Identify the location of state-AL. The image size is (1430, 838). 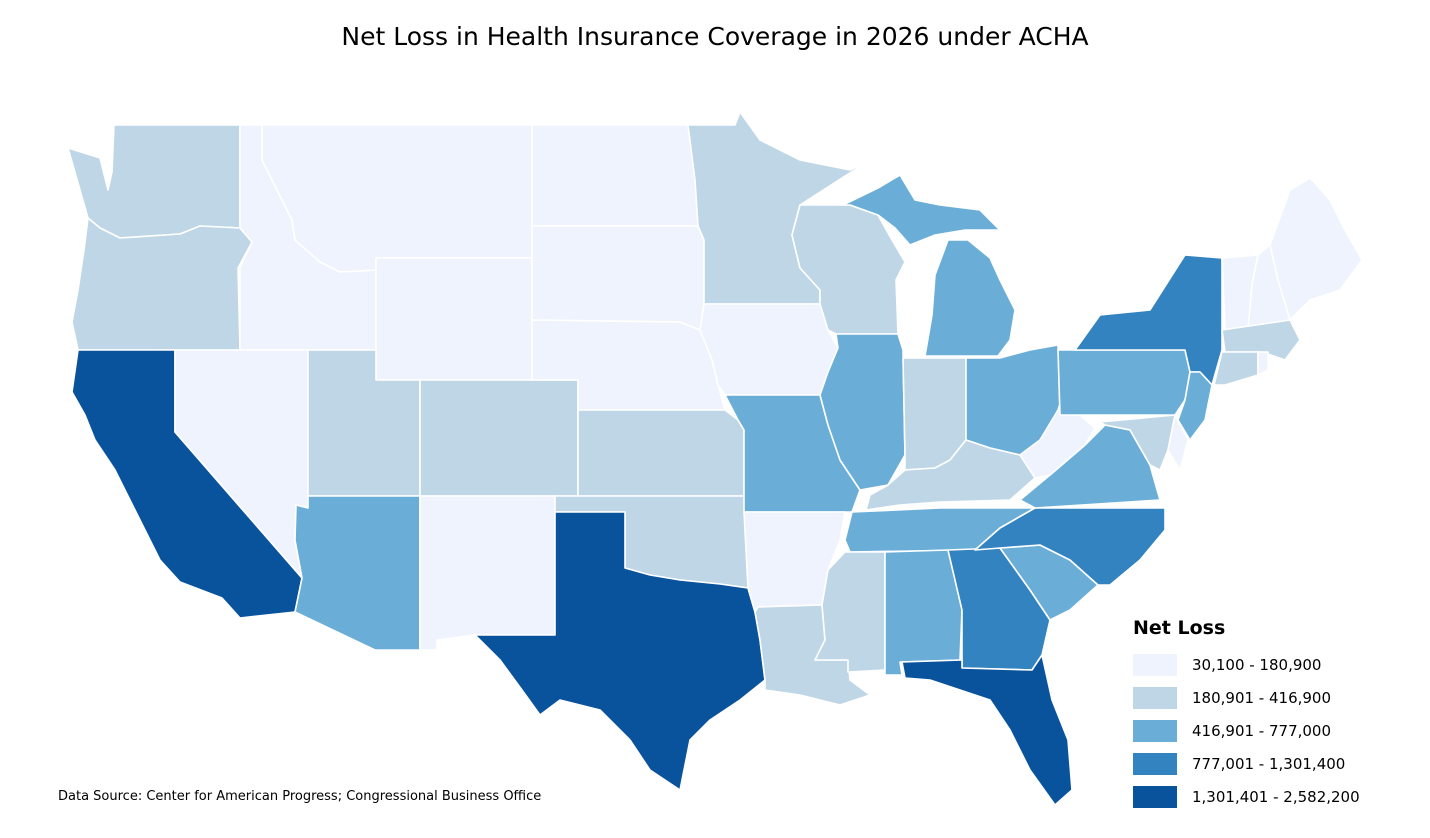
(923, 612).